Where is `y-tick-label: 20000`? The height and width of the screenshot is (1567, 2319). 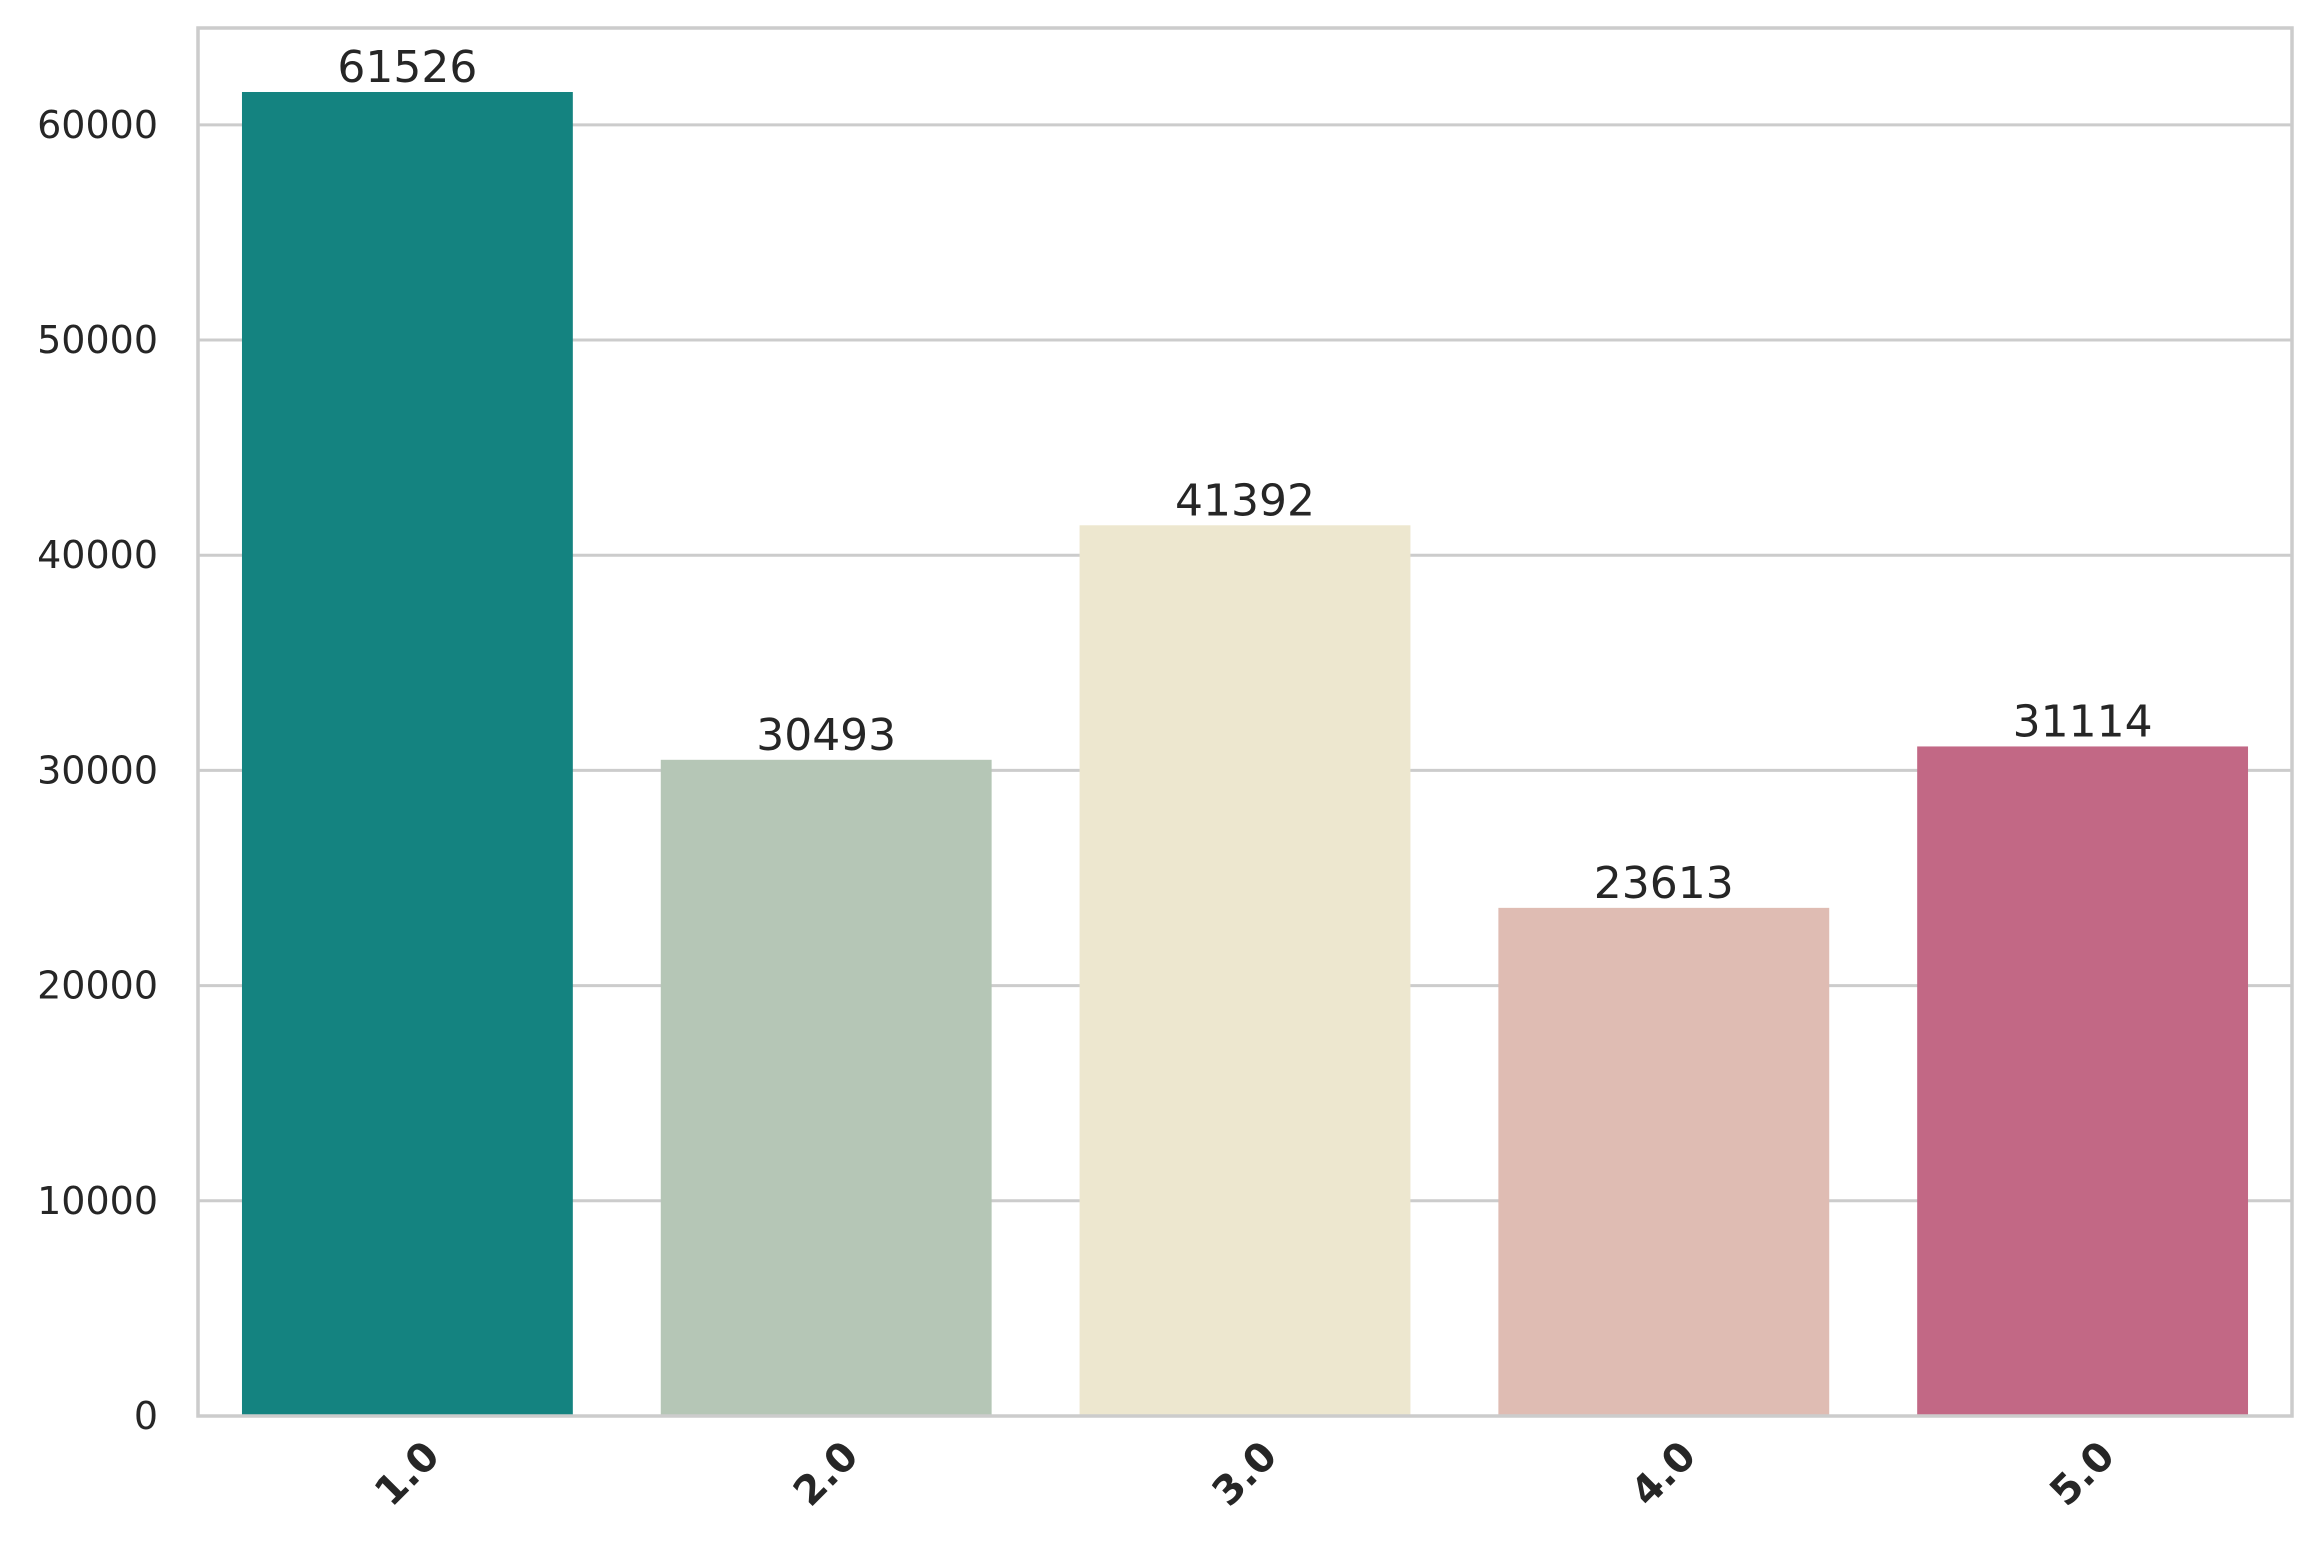 y-tick-label: 20000 is located at coordinates (97, 986).